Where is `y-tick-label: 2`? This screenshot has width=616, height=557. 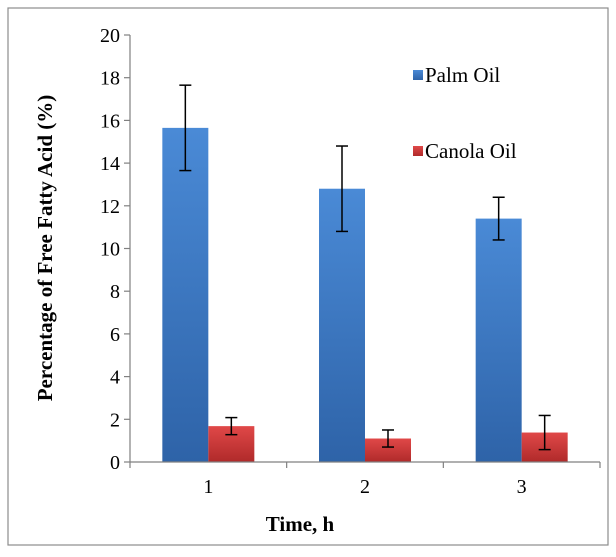
y-tick-label: 2 is located at coordinates (115, 420).